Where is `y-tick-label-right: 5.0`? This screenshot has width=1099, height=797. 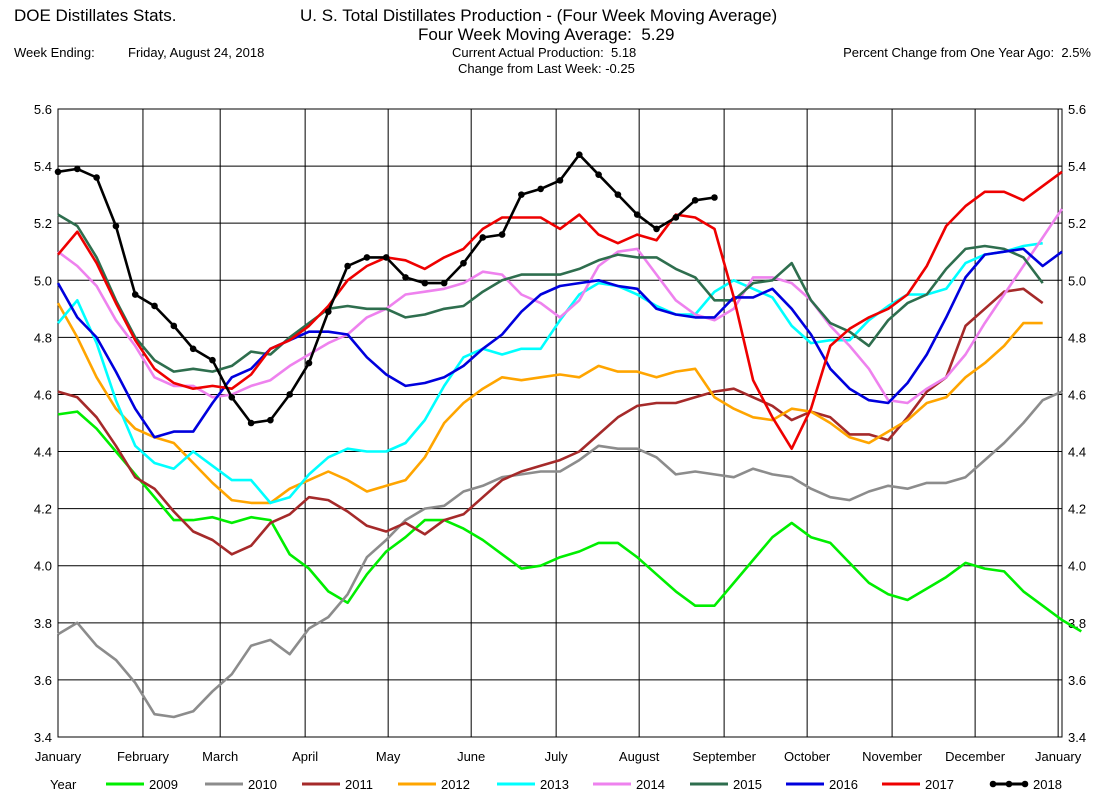 y-tick-label-right: 5.0 is located at coordinates (1077, 280).